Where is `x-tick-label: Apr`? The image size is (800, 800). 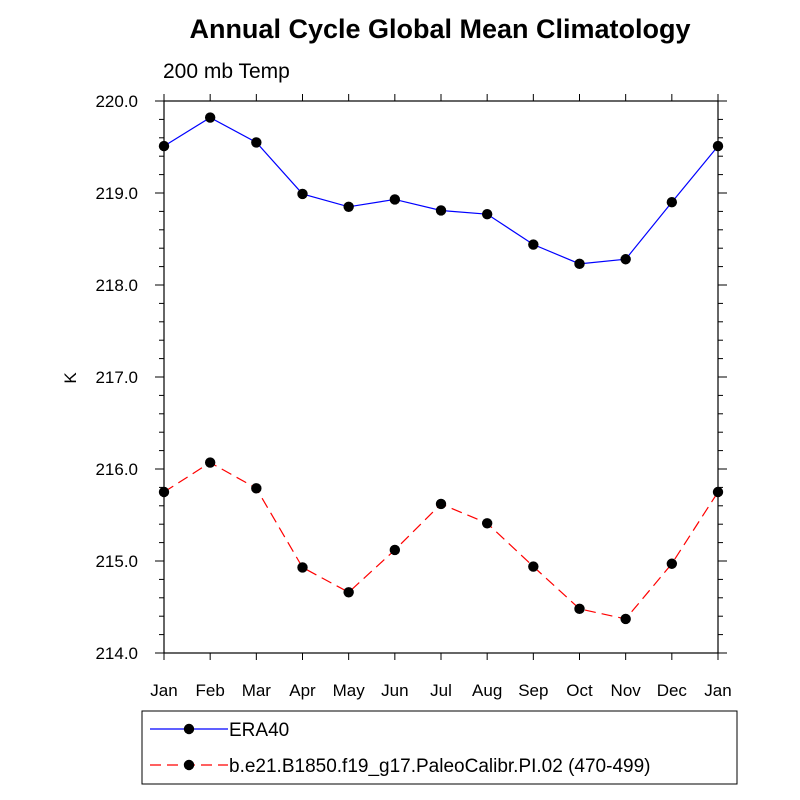
x-tick-label: Apr is located at coordinates (302, 690).